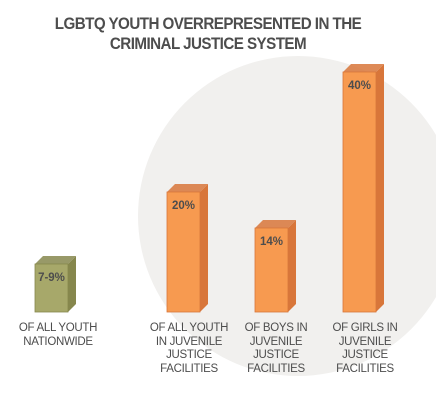 This screenshot has height=401, width=436. I want to click on category-label-4-line-2: JUVENILE, so click(365, 341).